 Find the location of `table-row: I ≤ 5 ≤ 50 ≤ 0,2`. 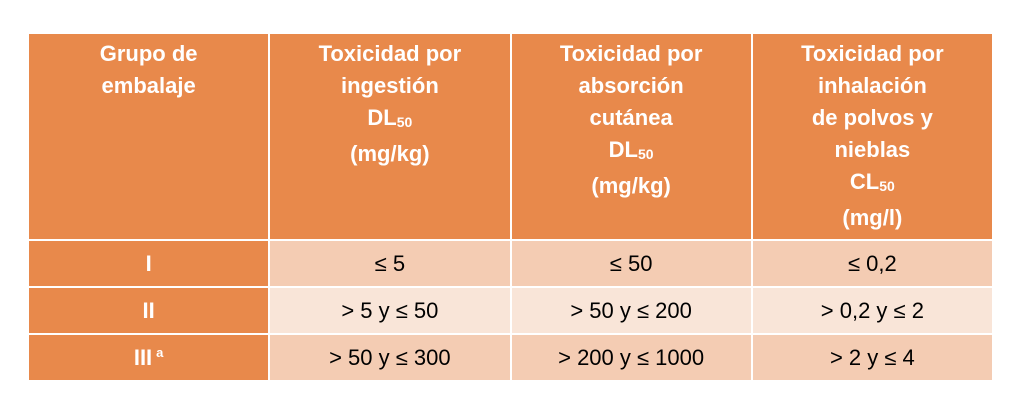

table-row: I ≤ 5 ≤ 50 ≤ 0,2 is located at coordinates (510, 263).